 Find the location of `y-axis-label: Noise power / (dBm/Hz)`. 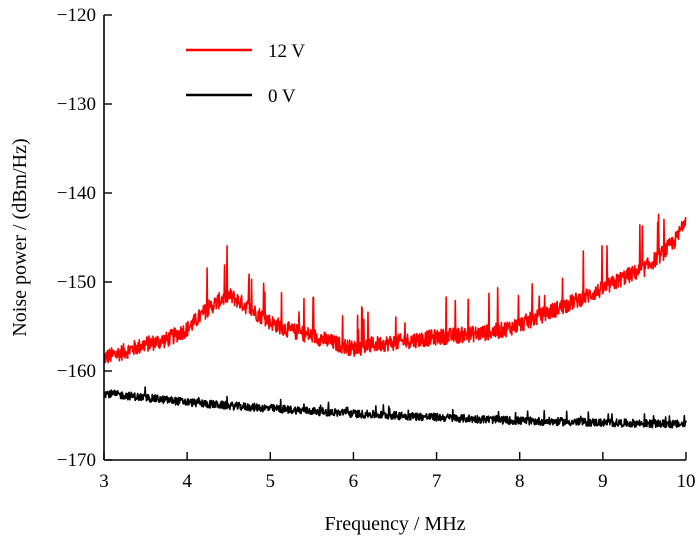

y-axis-label: Noise power / (dBm/Hz) is located at coordinates (20, 237).